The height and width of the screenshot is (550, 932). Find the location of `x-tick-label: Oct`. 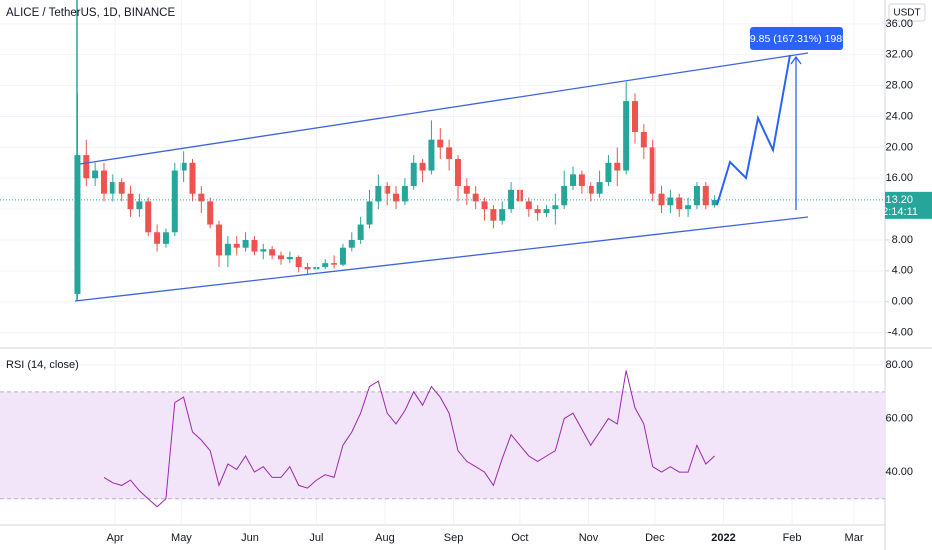

x-tick-label: Oct is located at coordinates (519, 538).